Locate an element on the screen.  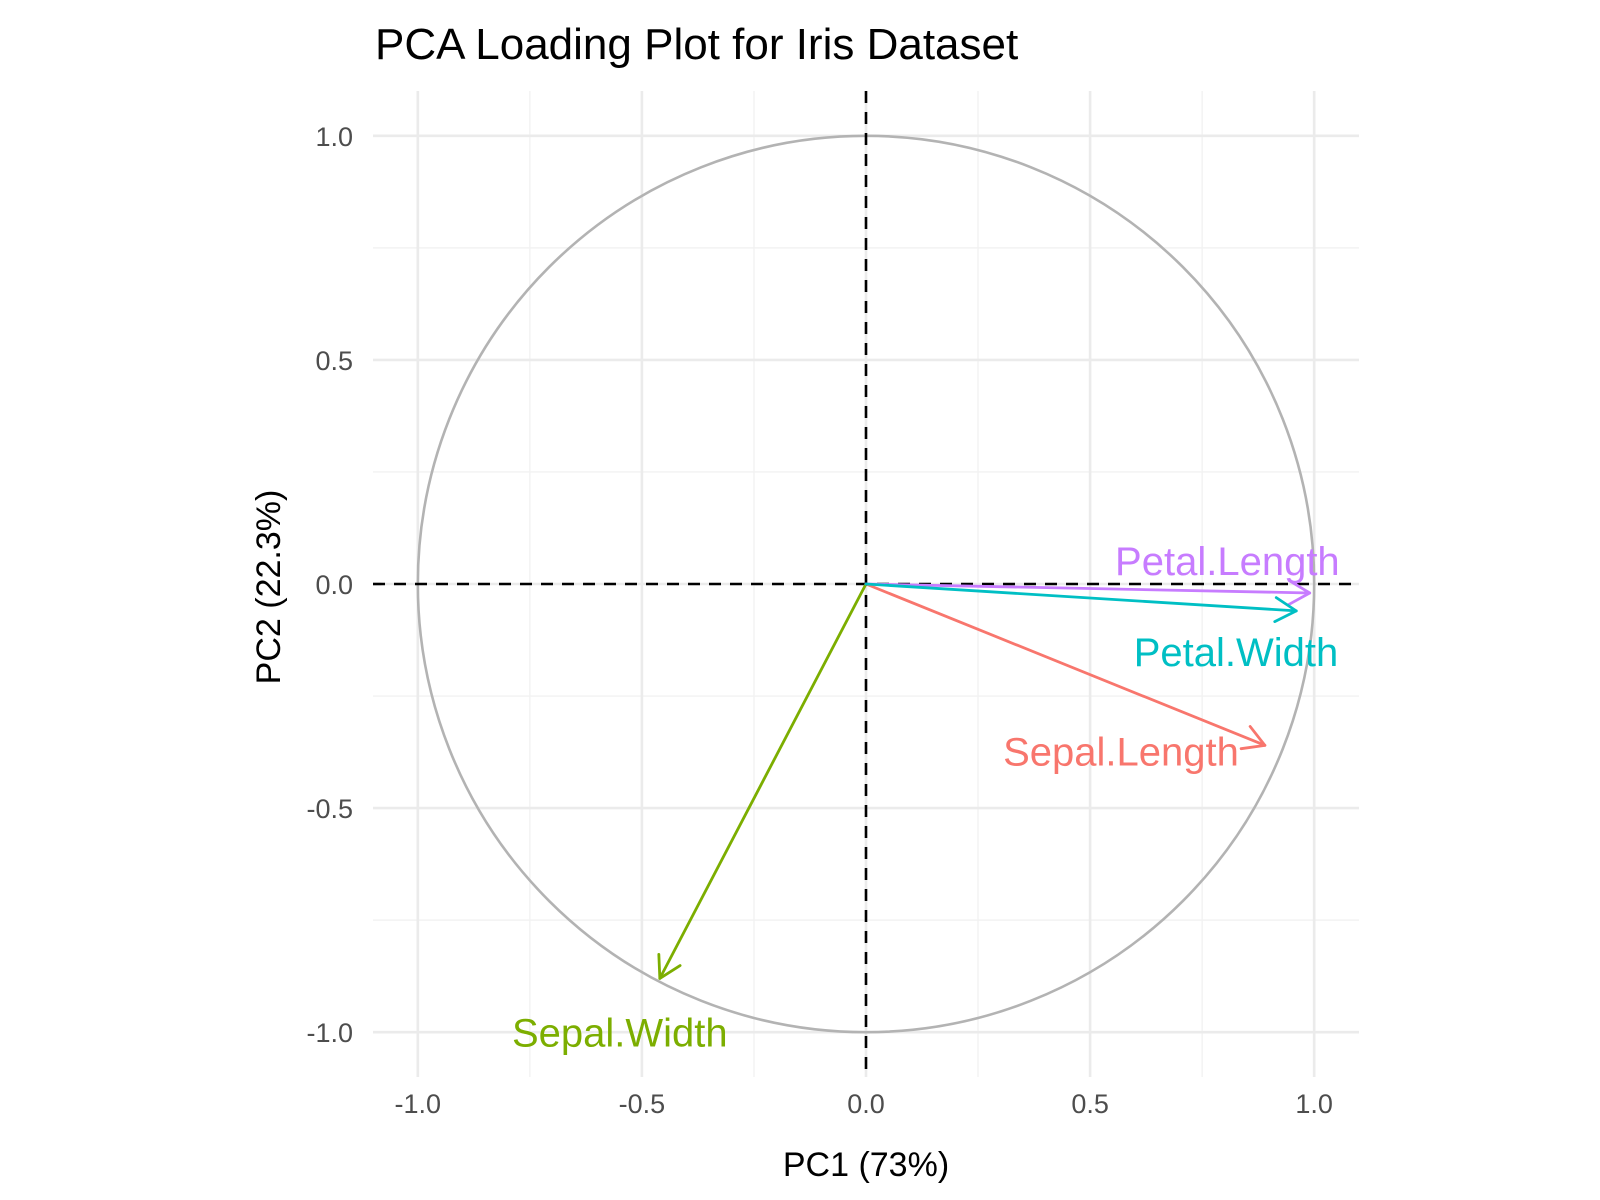
arrow-petal-length is located at coordinates (1088, 592).